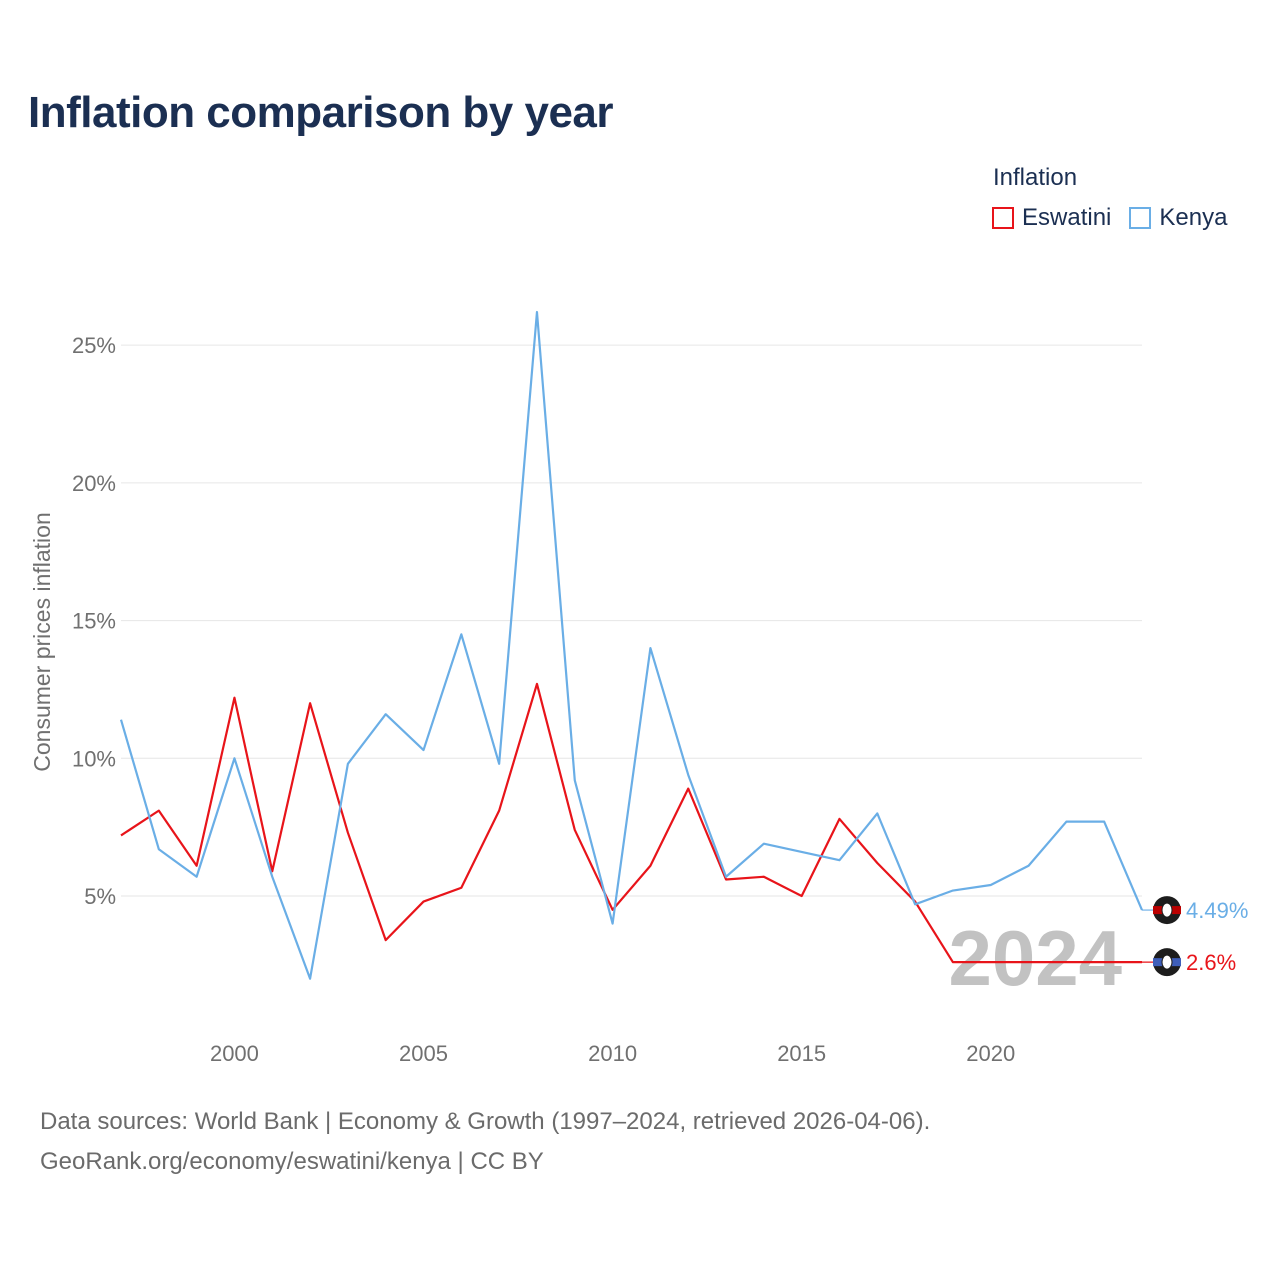 This screenshot has width=1280, height=1280. I want to click on flag-emblem-kenya, so click(1167, 910).